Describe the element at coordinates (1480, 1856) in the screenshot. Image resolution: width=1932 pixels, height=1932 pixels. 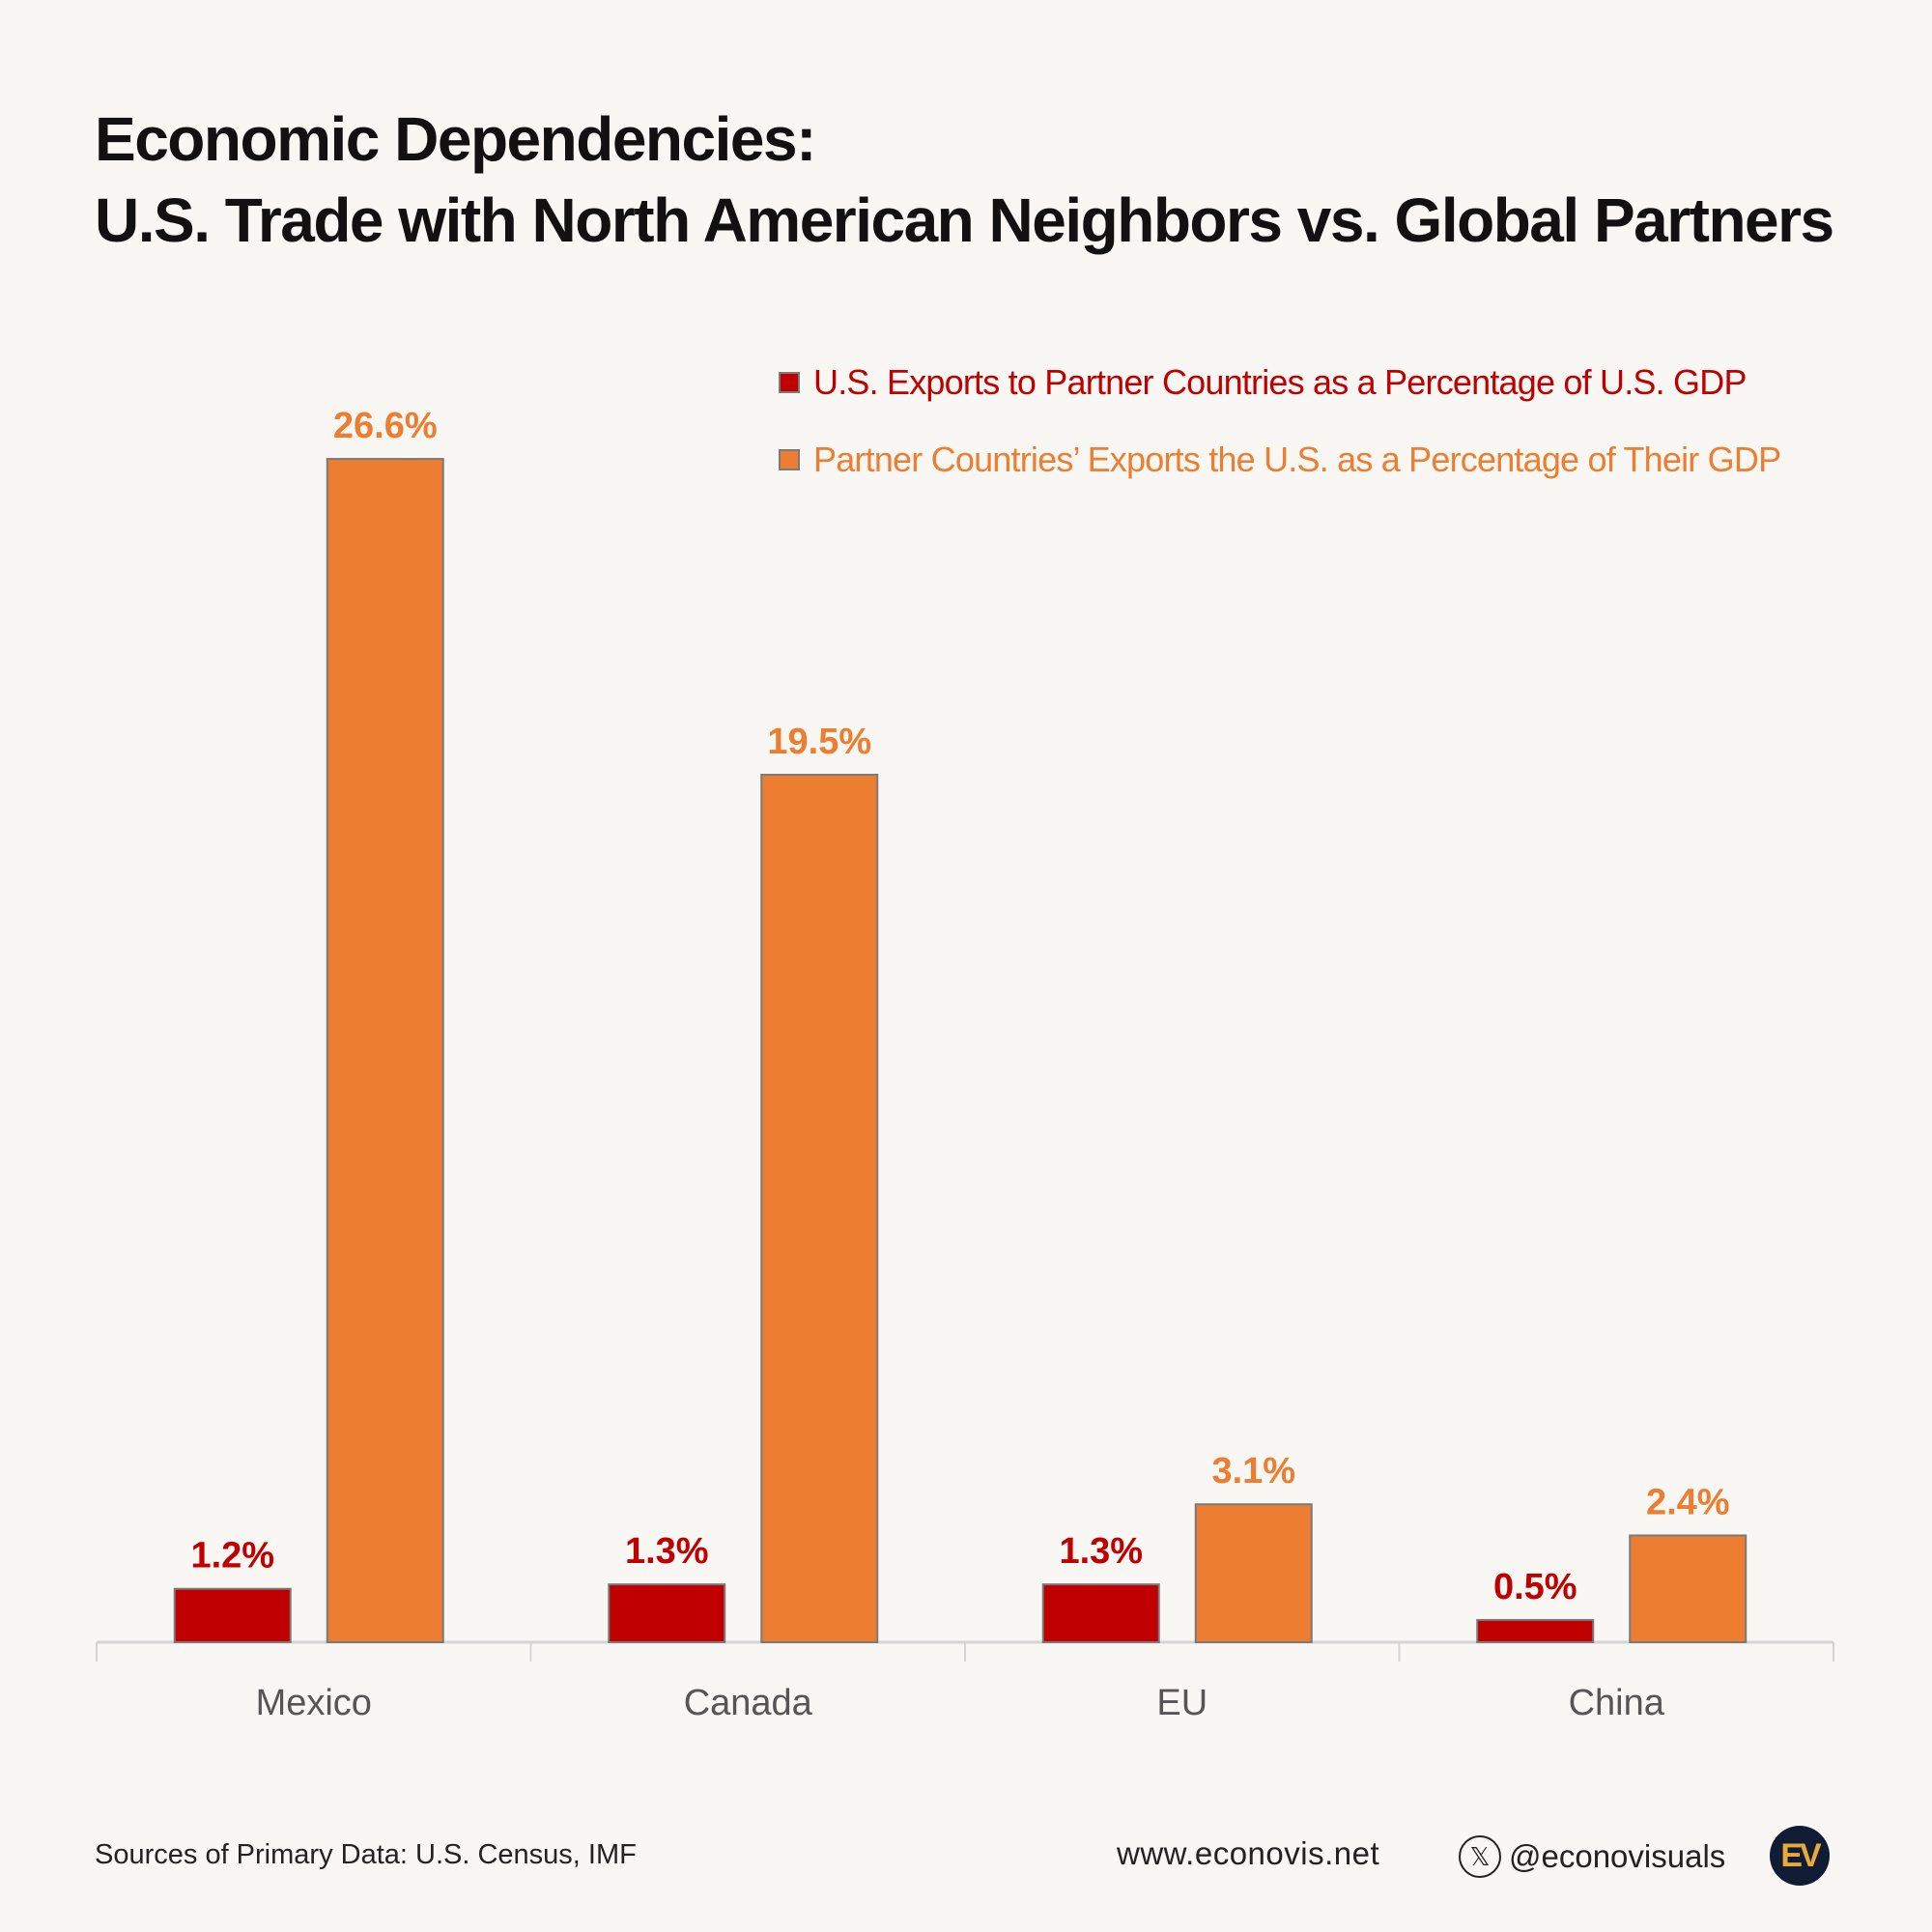
I see `x-logo-icon: 𝕏` at that location.